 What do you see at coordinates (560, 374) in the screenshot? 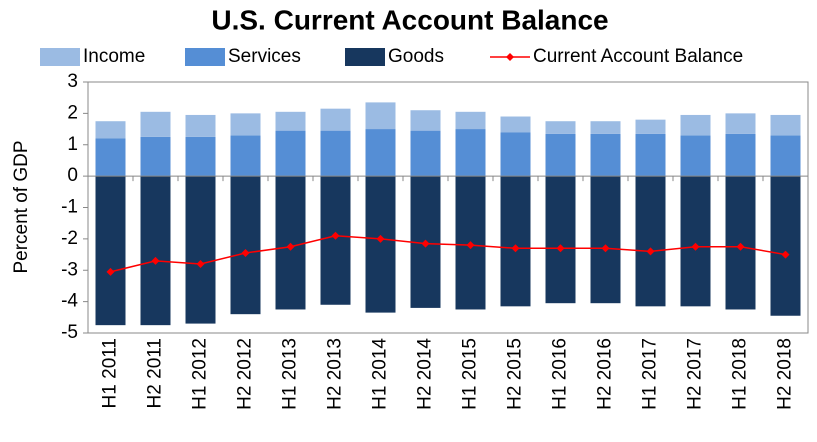
I see `x-tick-label: H1 2016` at bounding box center [560, 374].